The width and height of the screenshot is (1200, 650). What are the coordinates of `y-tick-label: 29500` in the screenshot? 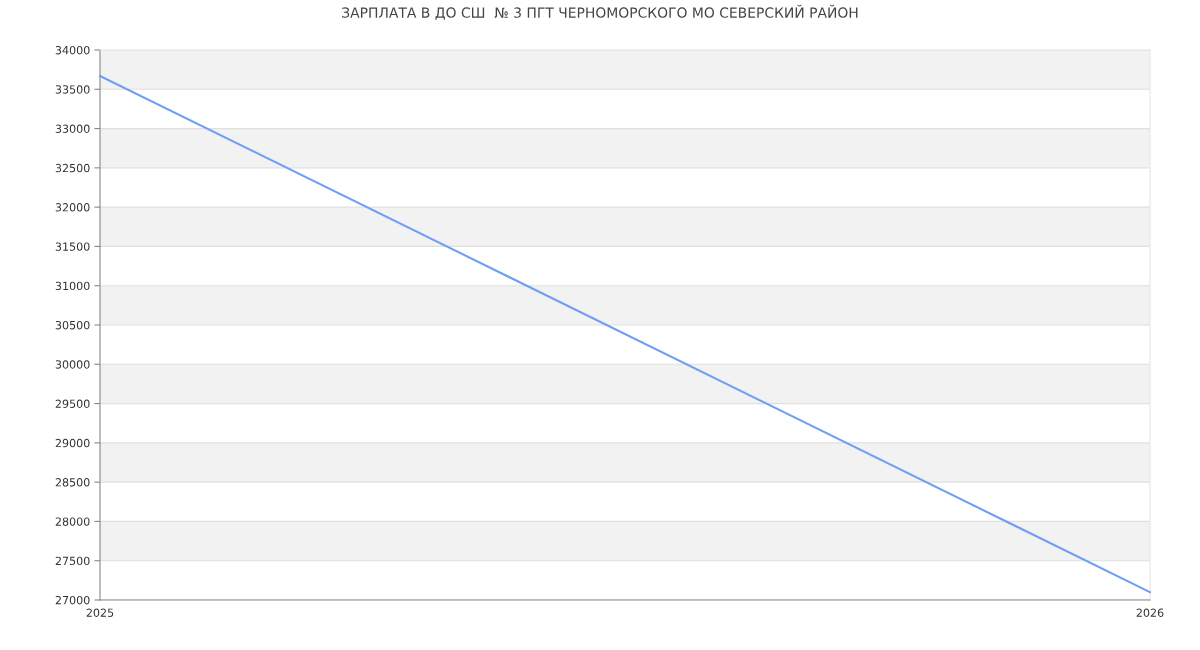 It's located at (72, 403).